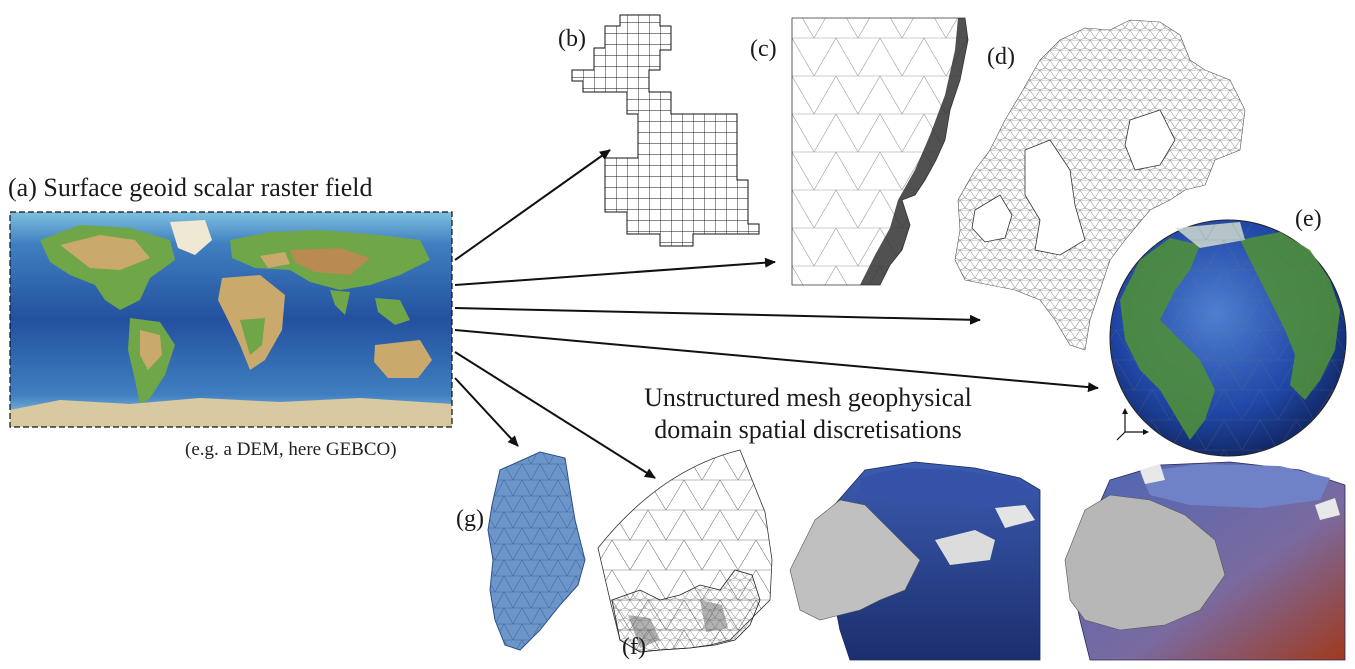 This screenshot has width=1355, height=669. What do you see at coordinates (763, 49) in the screenshot?
I see `panel-c-label: (c)` at bounding box center [763, 49].